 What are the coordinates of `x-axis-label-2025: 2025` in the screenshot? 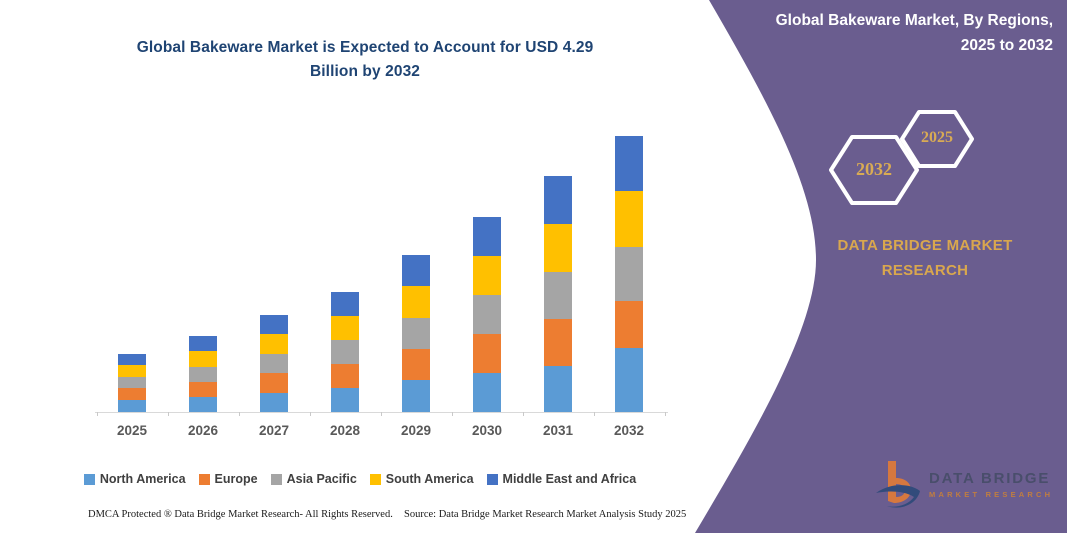 It's located at (132, 430).